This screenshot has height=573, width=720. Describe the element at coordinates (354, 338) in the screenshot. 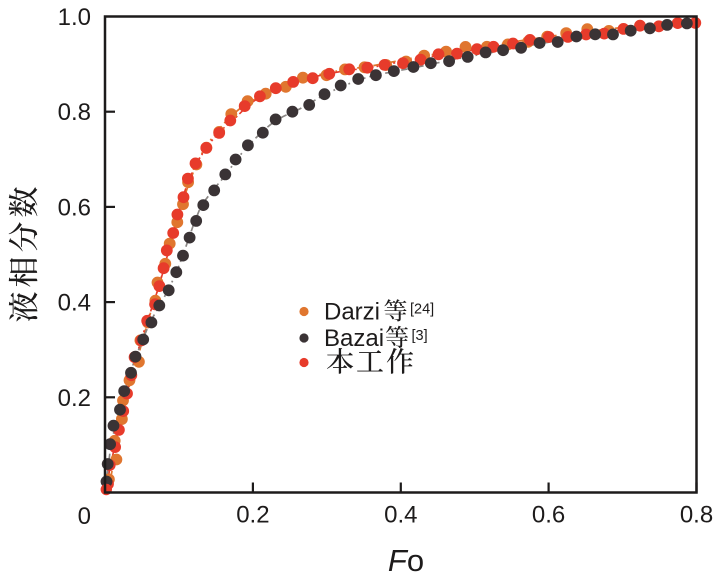

I see `svg-text: Bazai` at that location.